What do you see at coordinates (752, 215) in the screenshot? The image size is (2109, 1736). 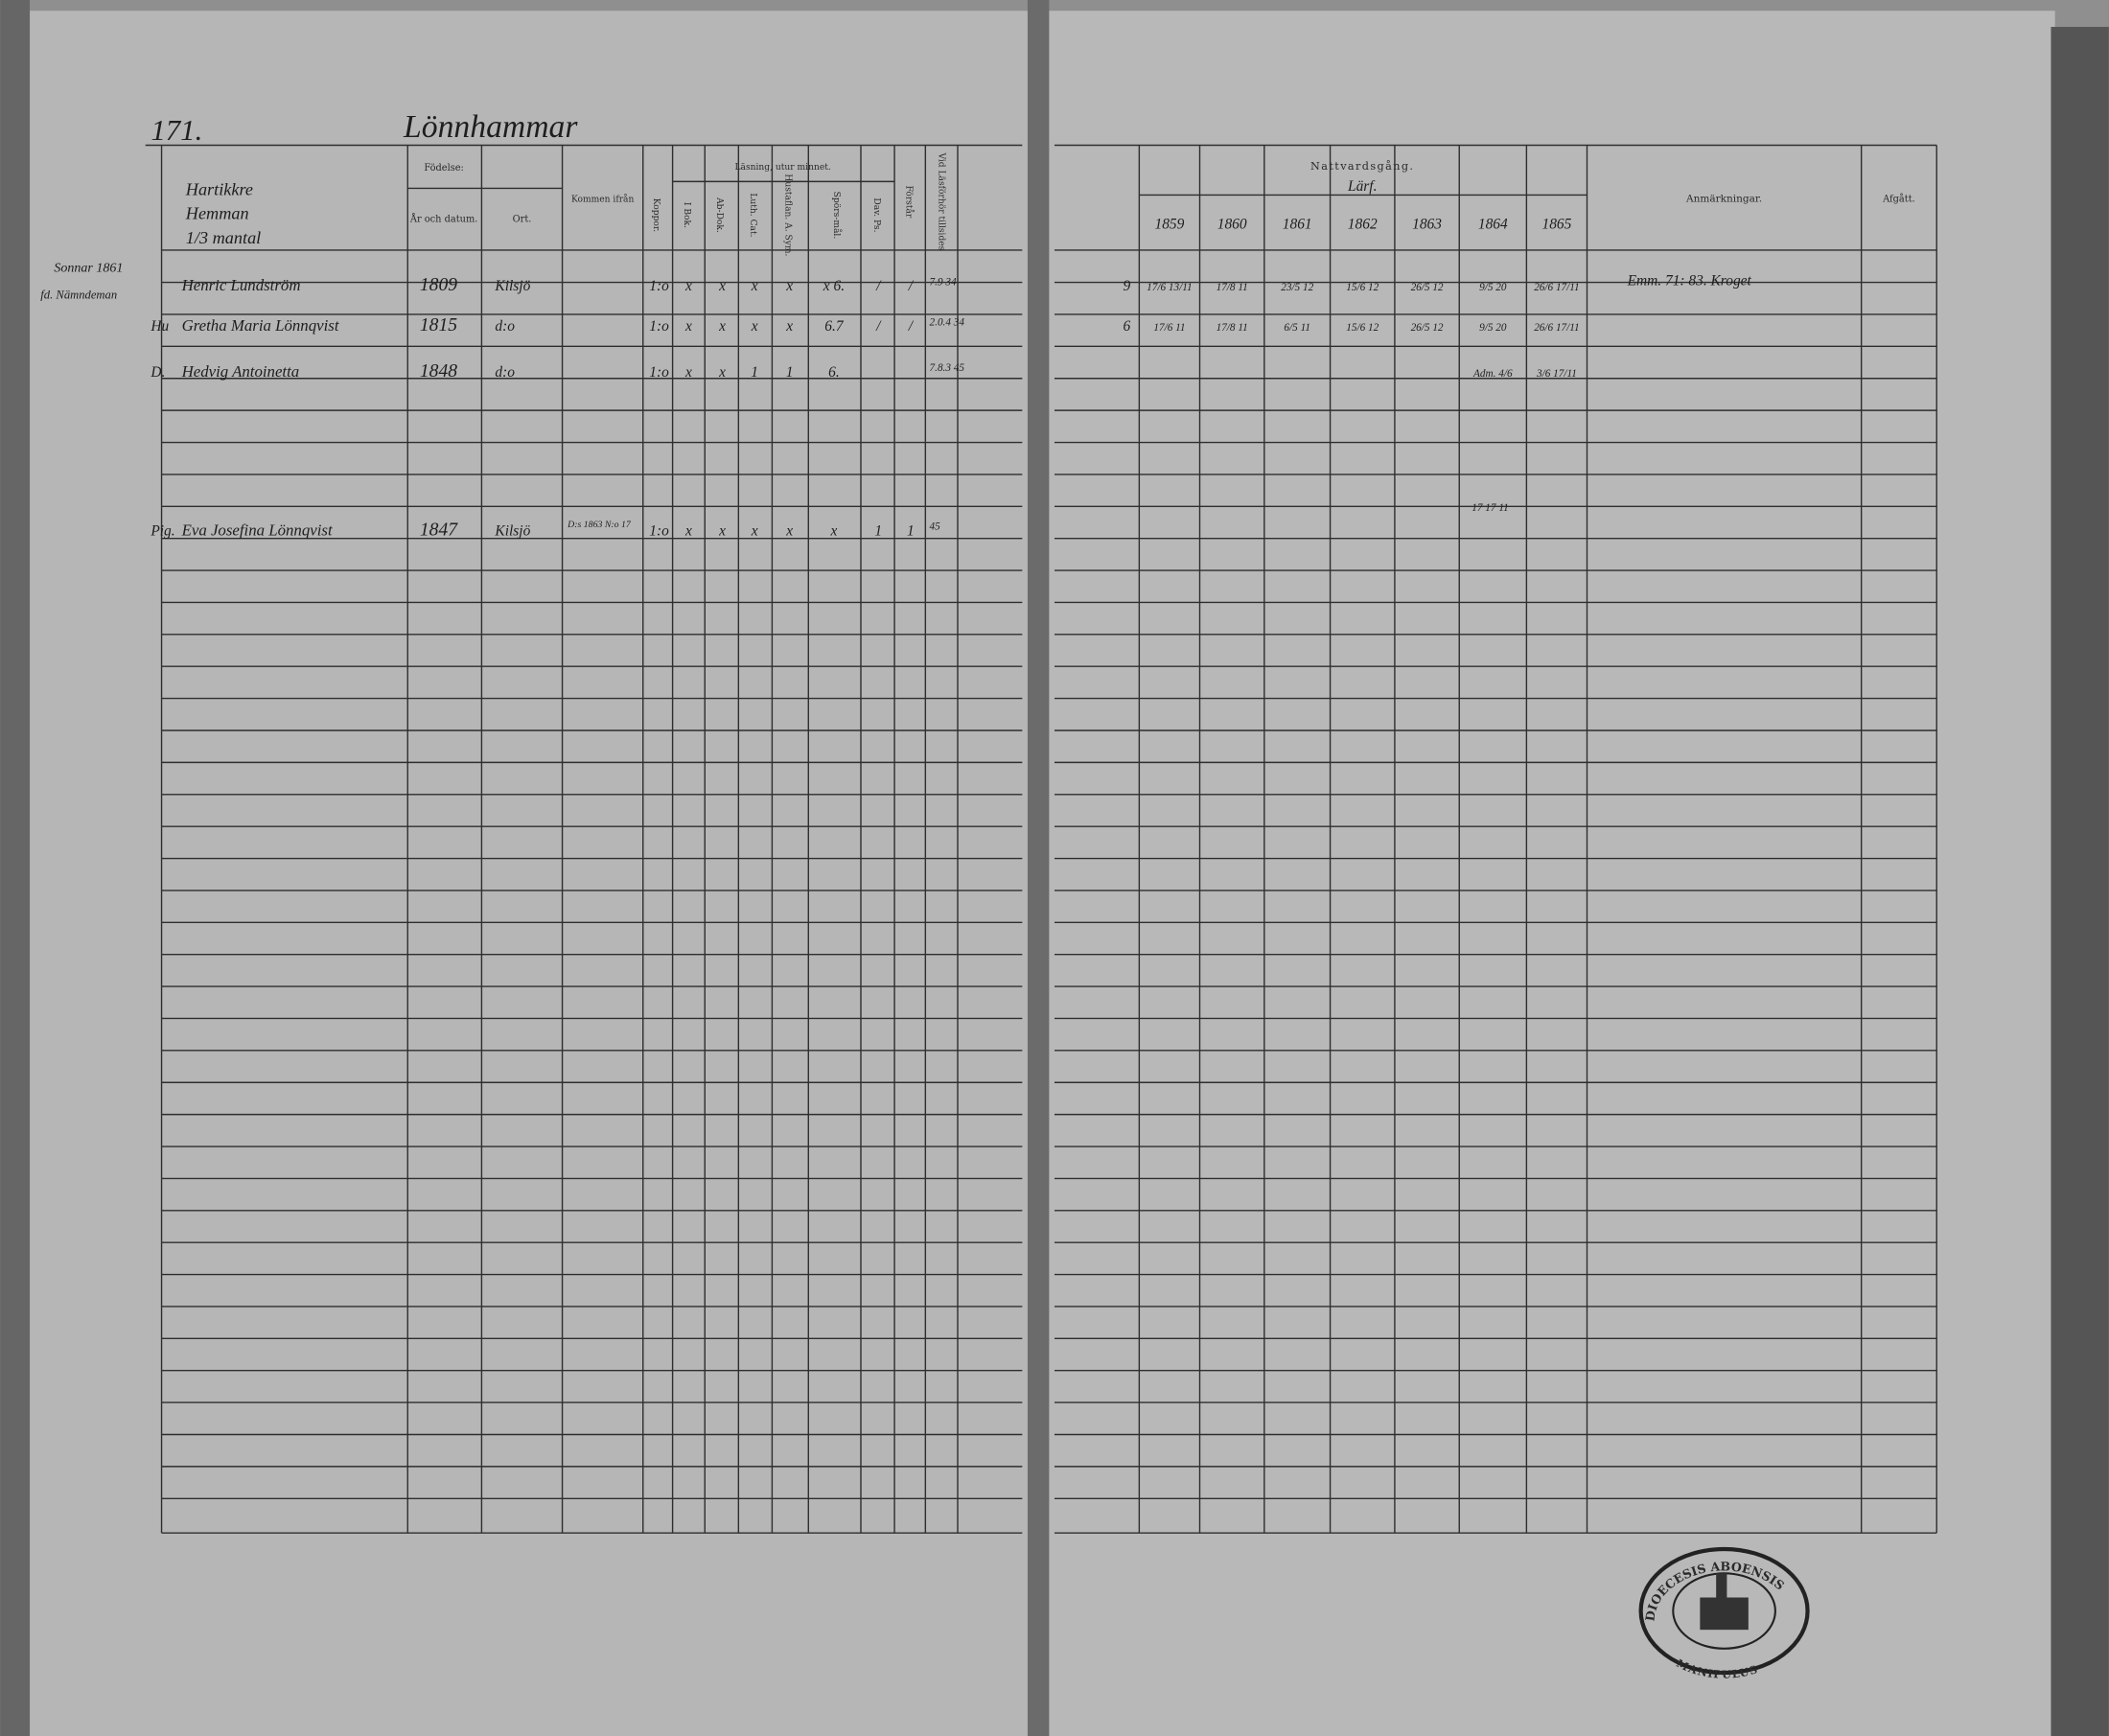 I see `text: Luth. Cat.` at bounding box center [752, 215].